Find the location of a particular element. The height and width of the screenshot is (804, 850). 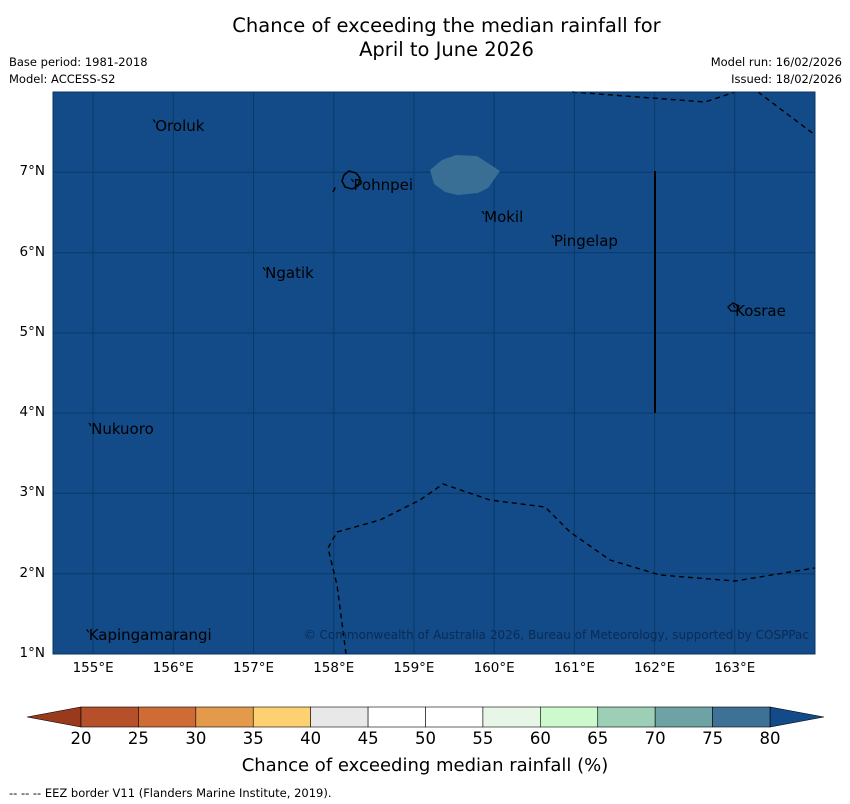

eez-border-pohnpei-stub is located at coordinates (335, 188).